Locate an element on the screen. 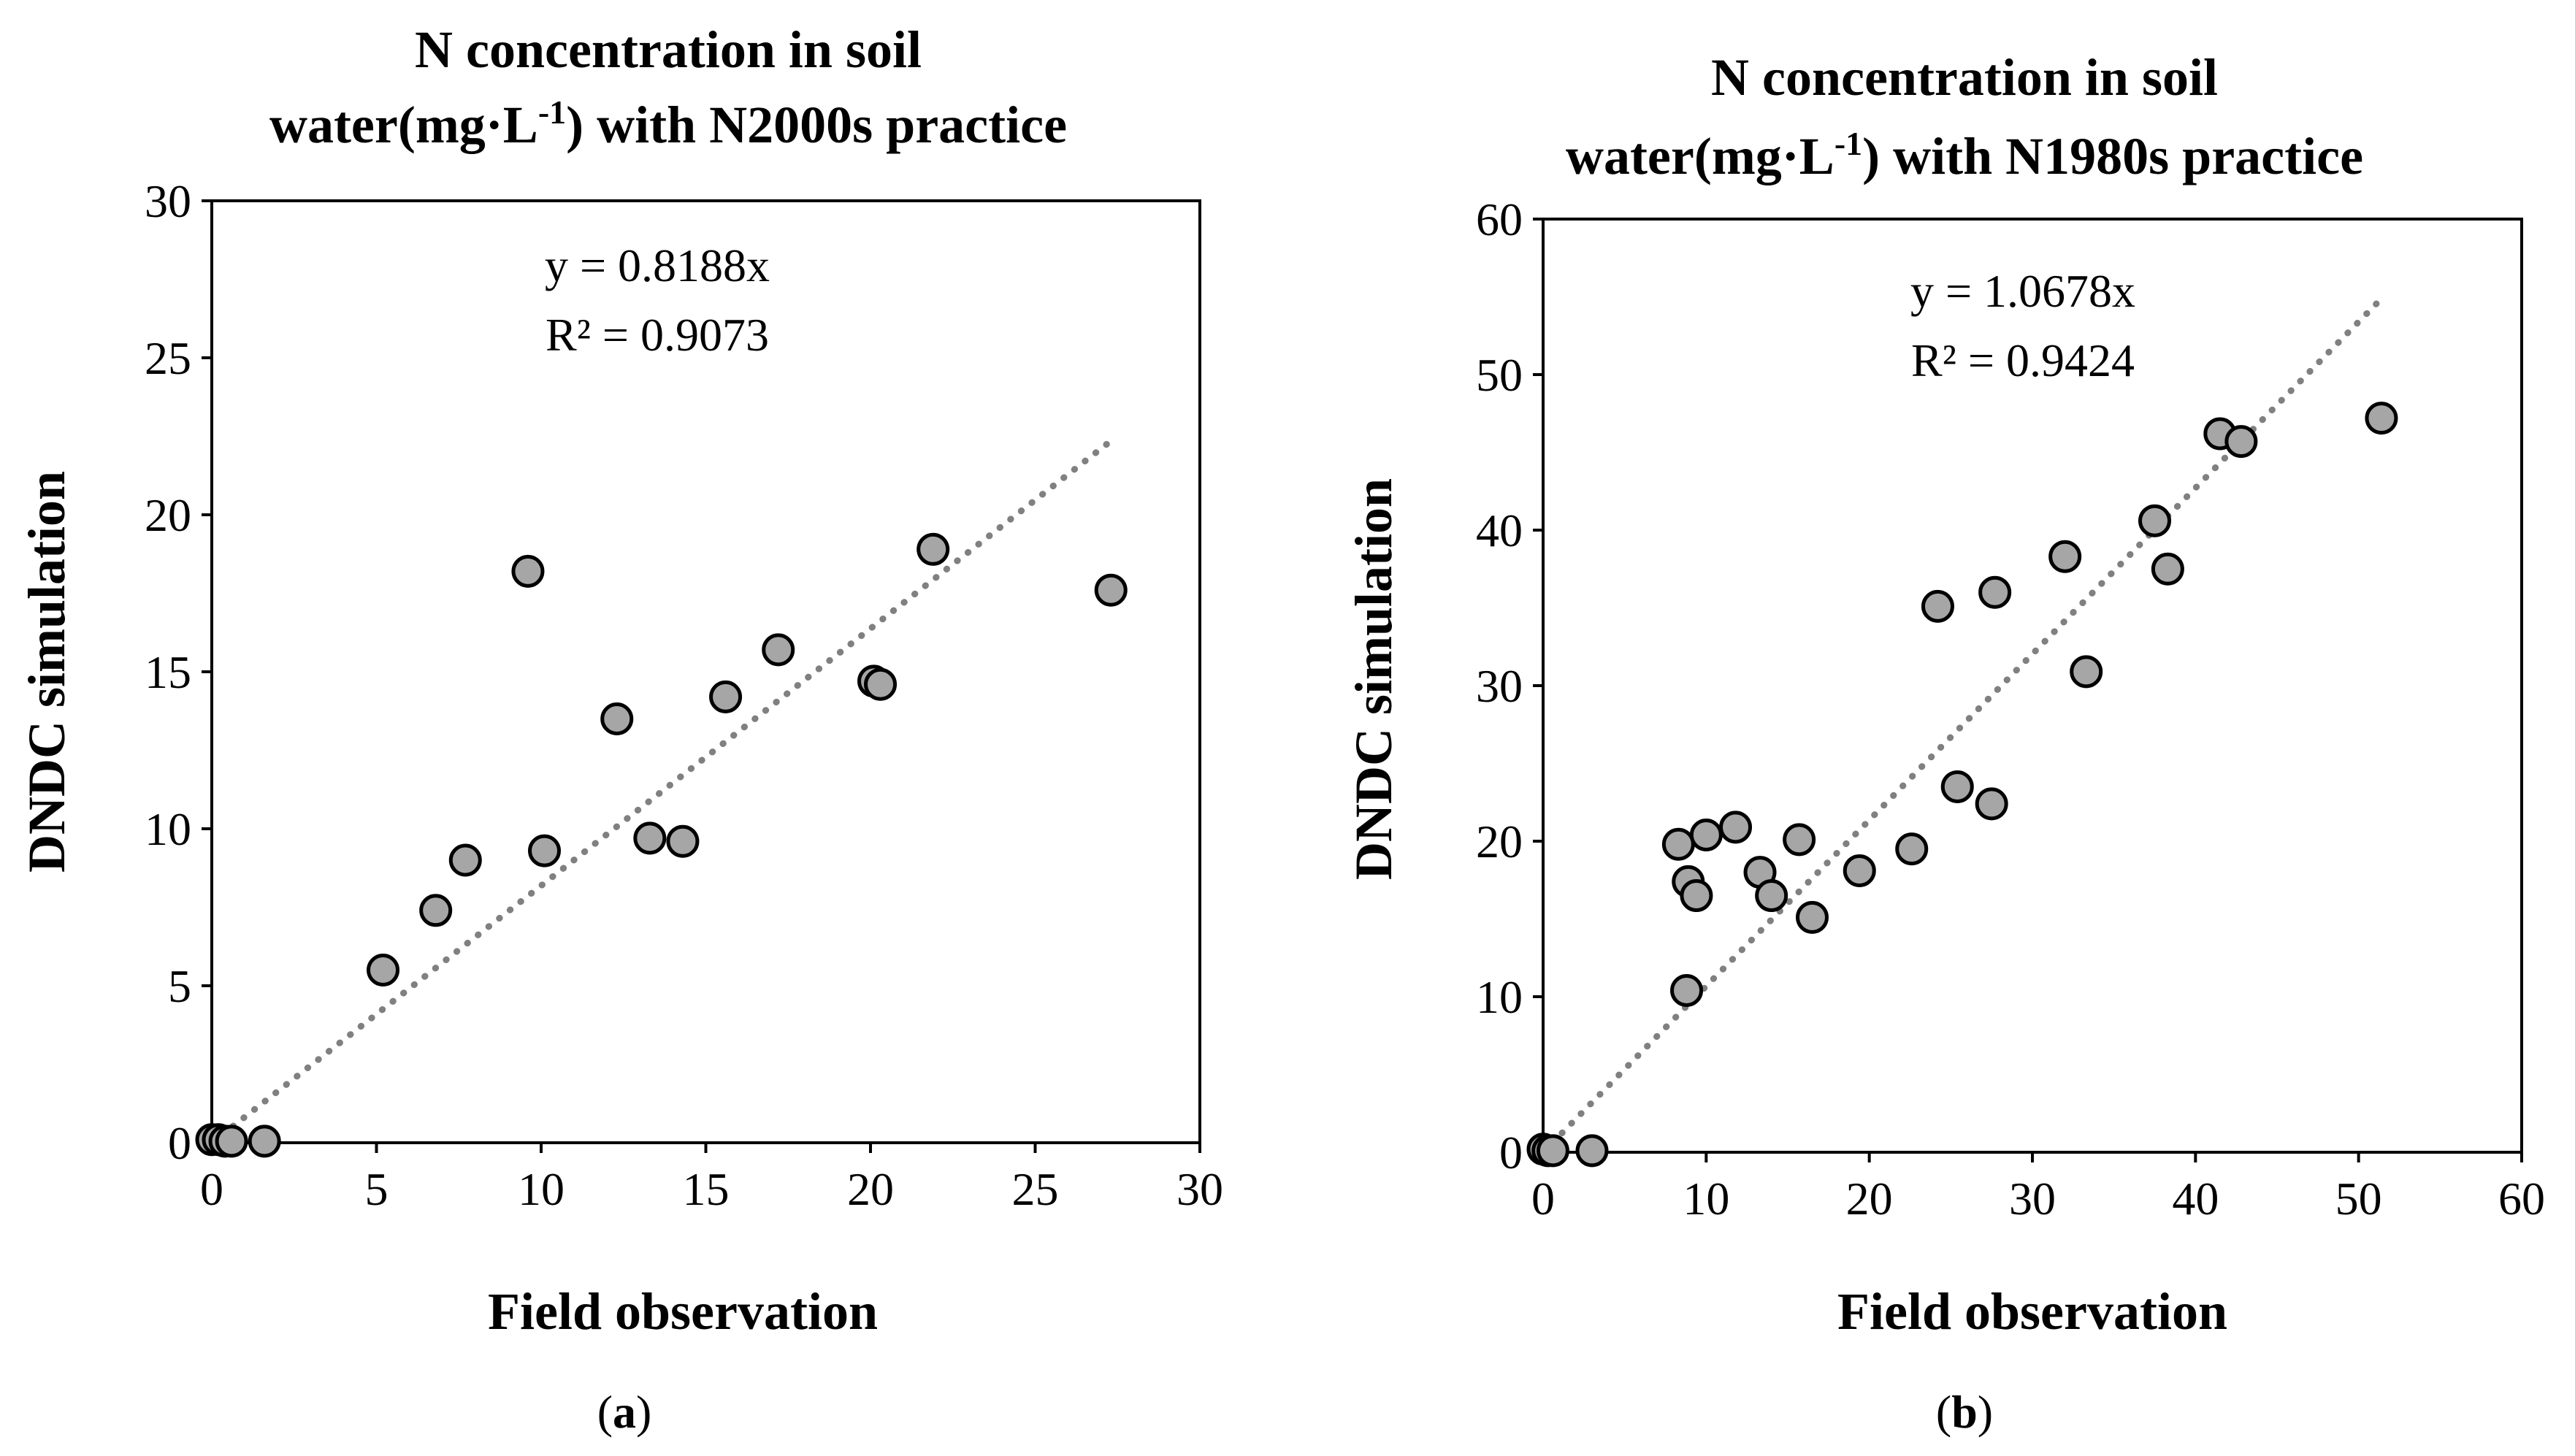  regression-equation: y = 0.8188x is located at coordinates (658, 265).